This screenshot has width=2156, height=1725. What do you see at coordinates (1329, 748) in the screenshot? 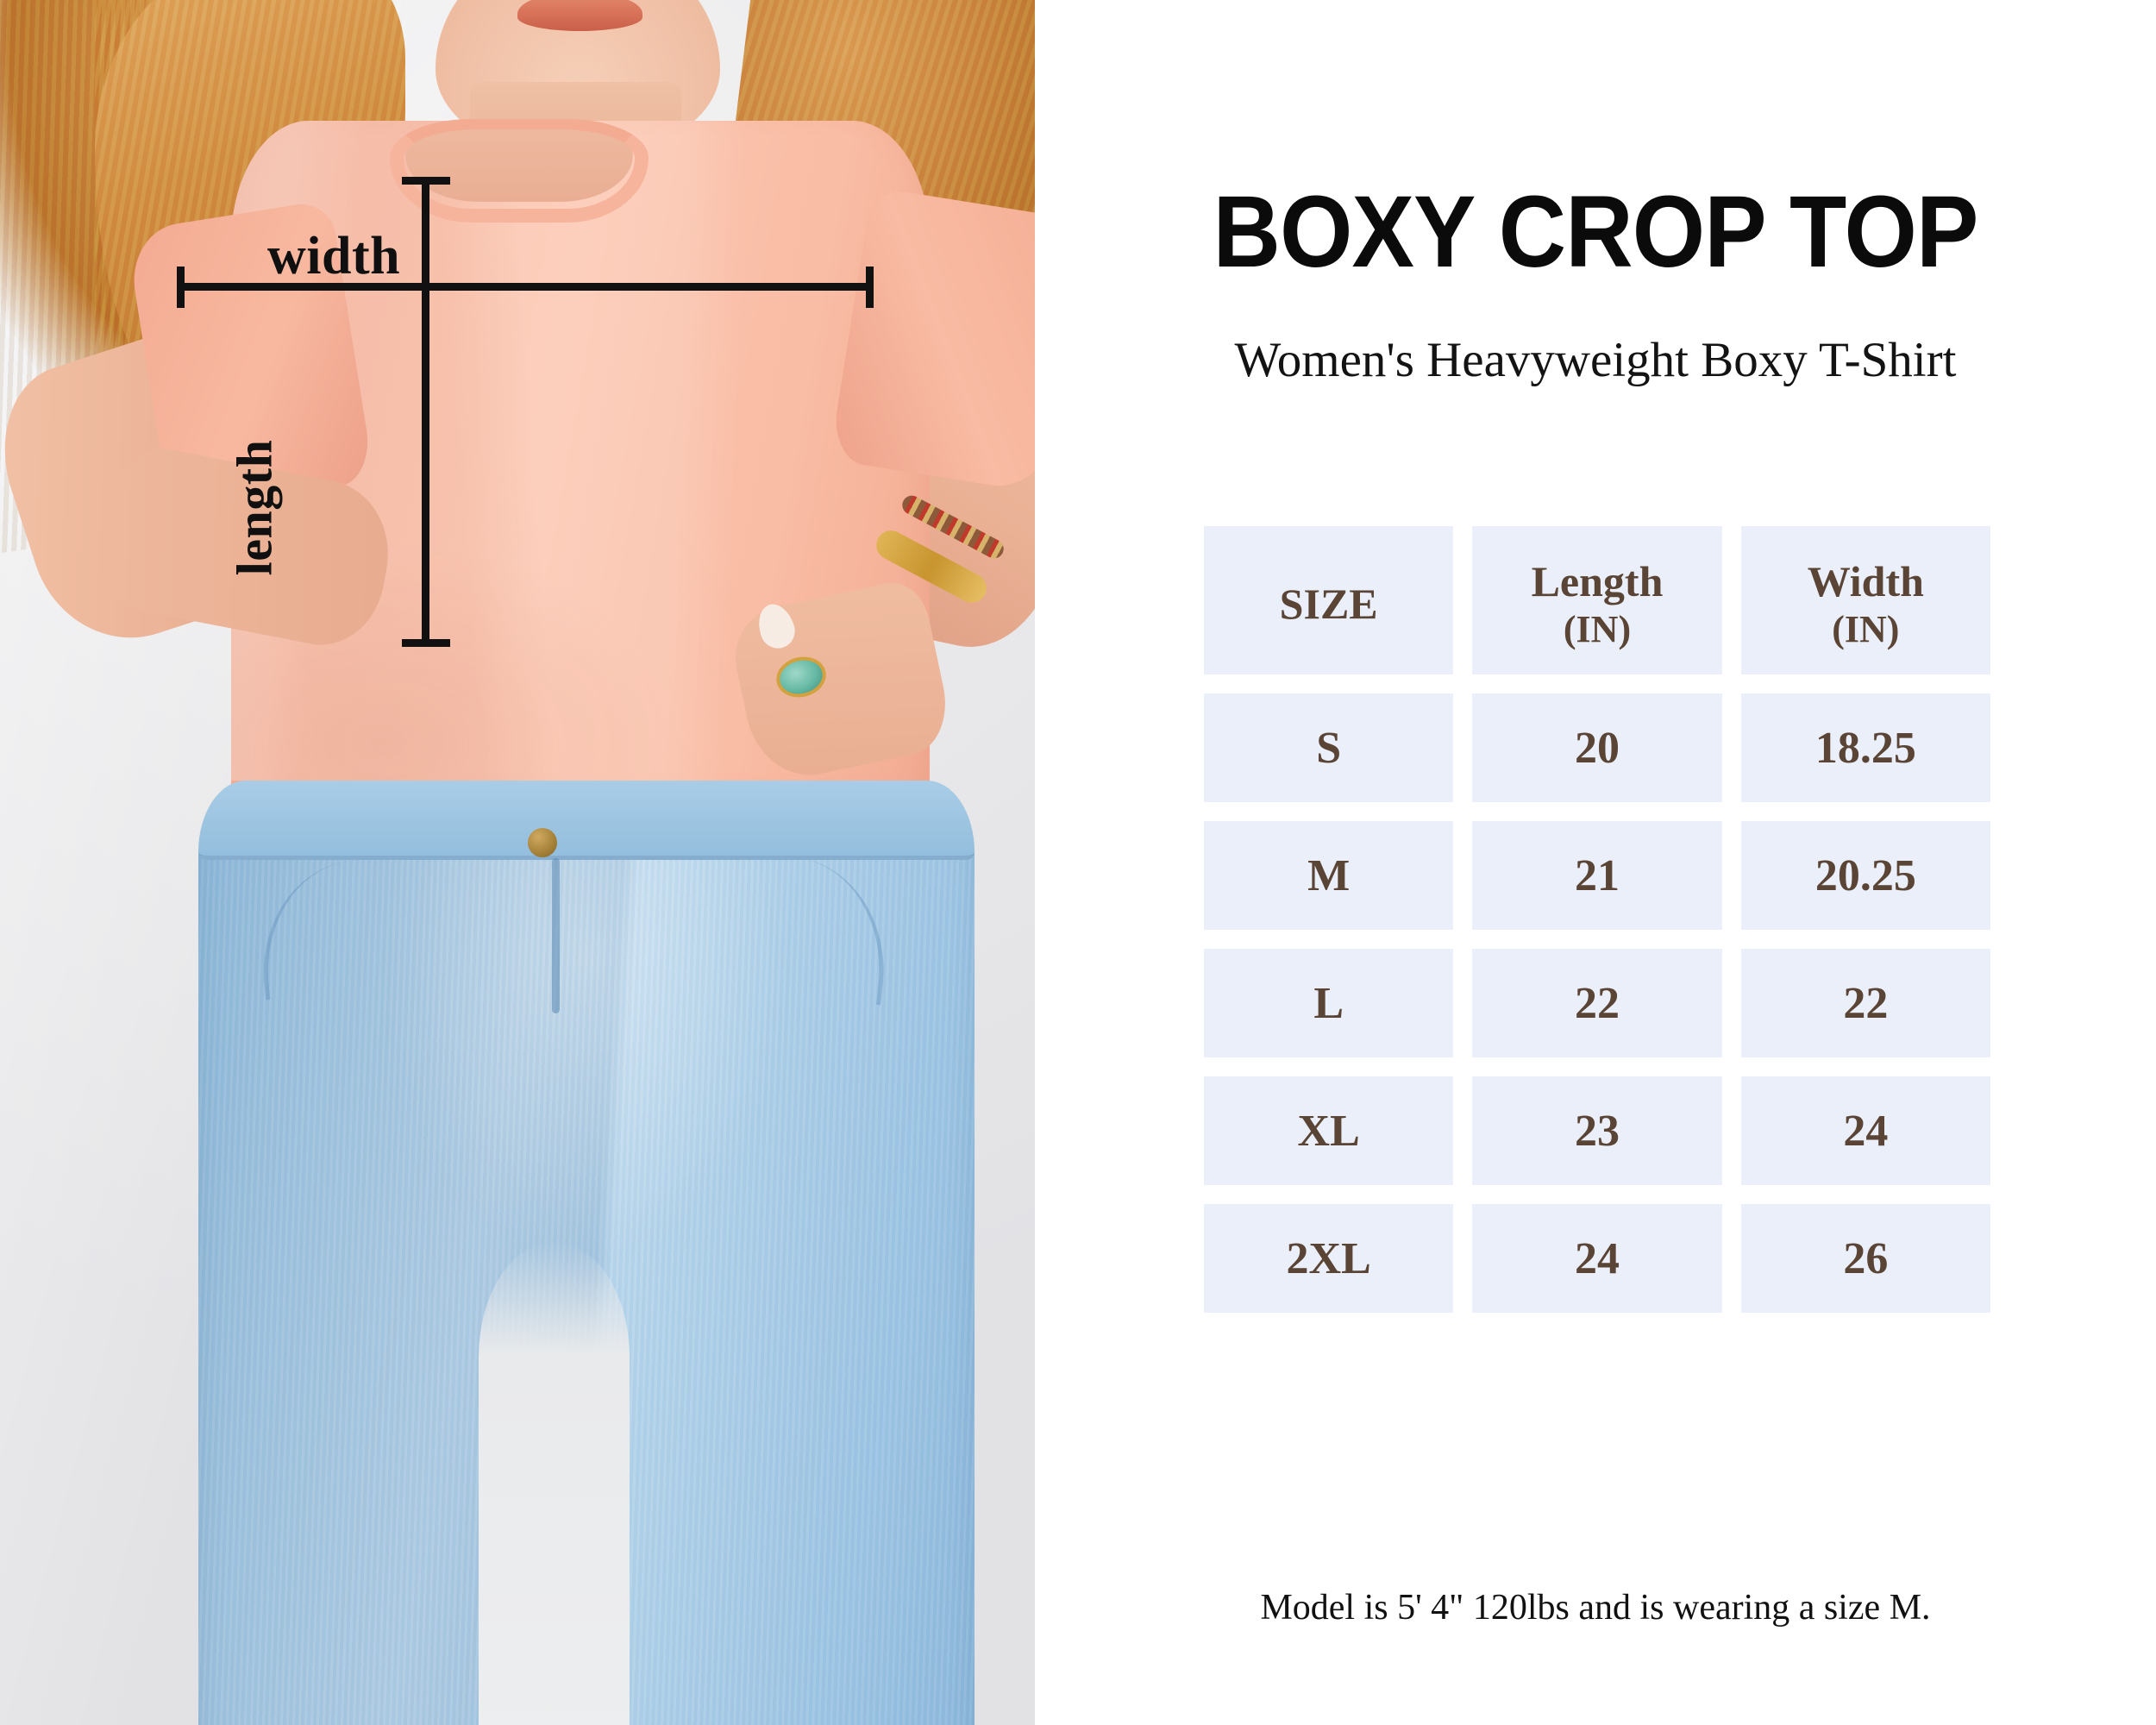
I see `table-row: S` at bounding box center [1329, 748].